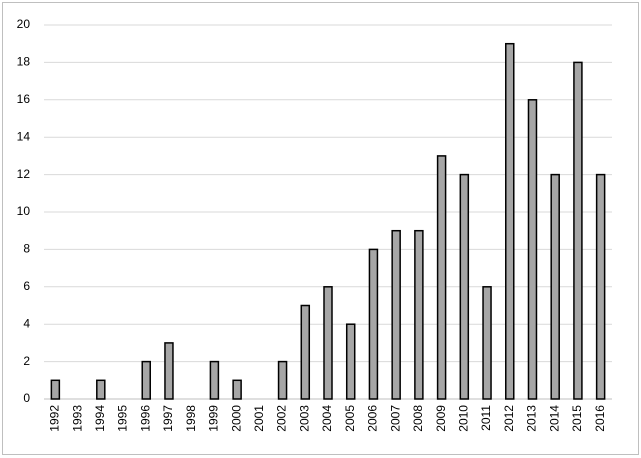 This screenshot has height=458, width=641. I want to click on y-tick-label: 18, so click(24, 62).